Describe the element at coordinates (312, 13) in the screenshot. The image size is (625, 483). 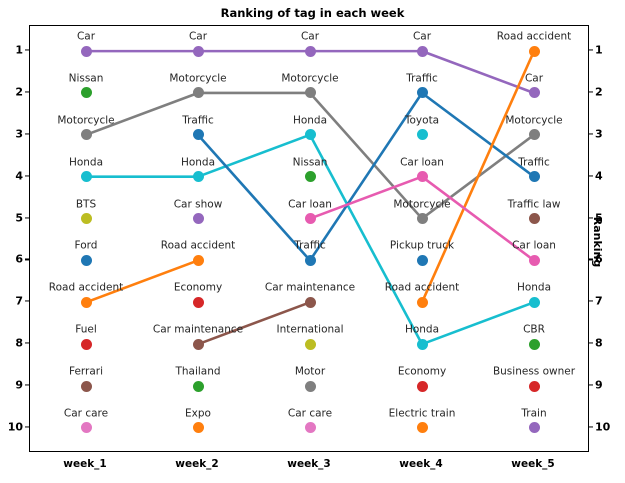
I see `chart-title: Ranking of tag in each week` at that location.